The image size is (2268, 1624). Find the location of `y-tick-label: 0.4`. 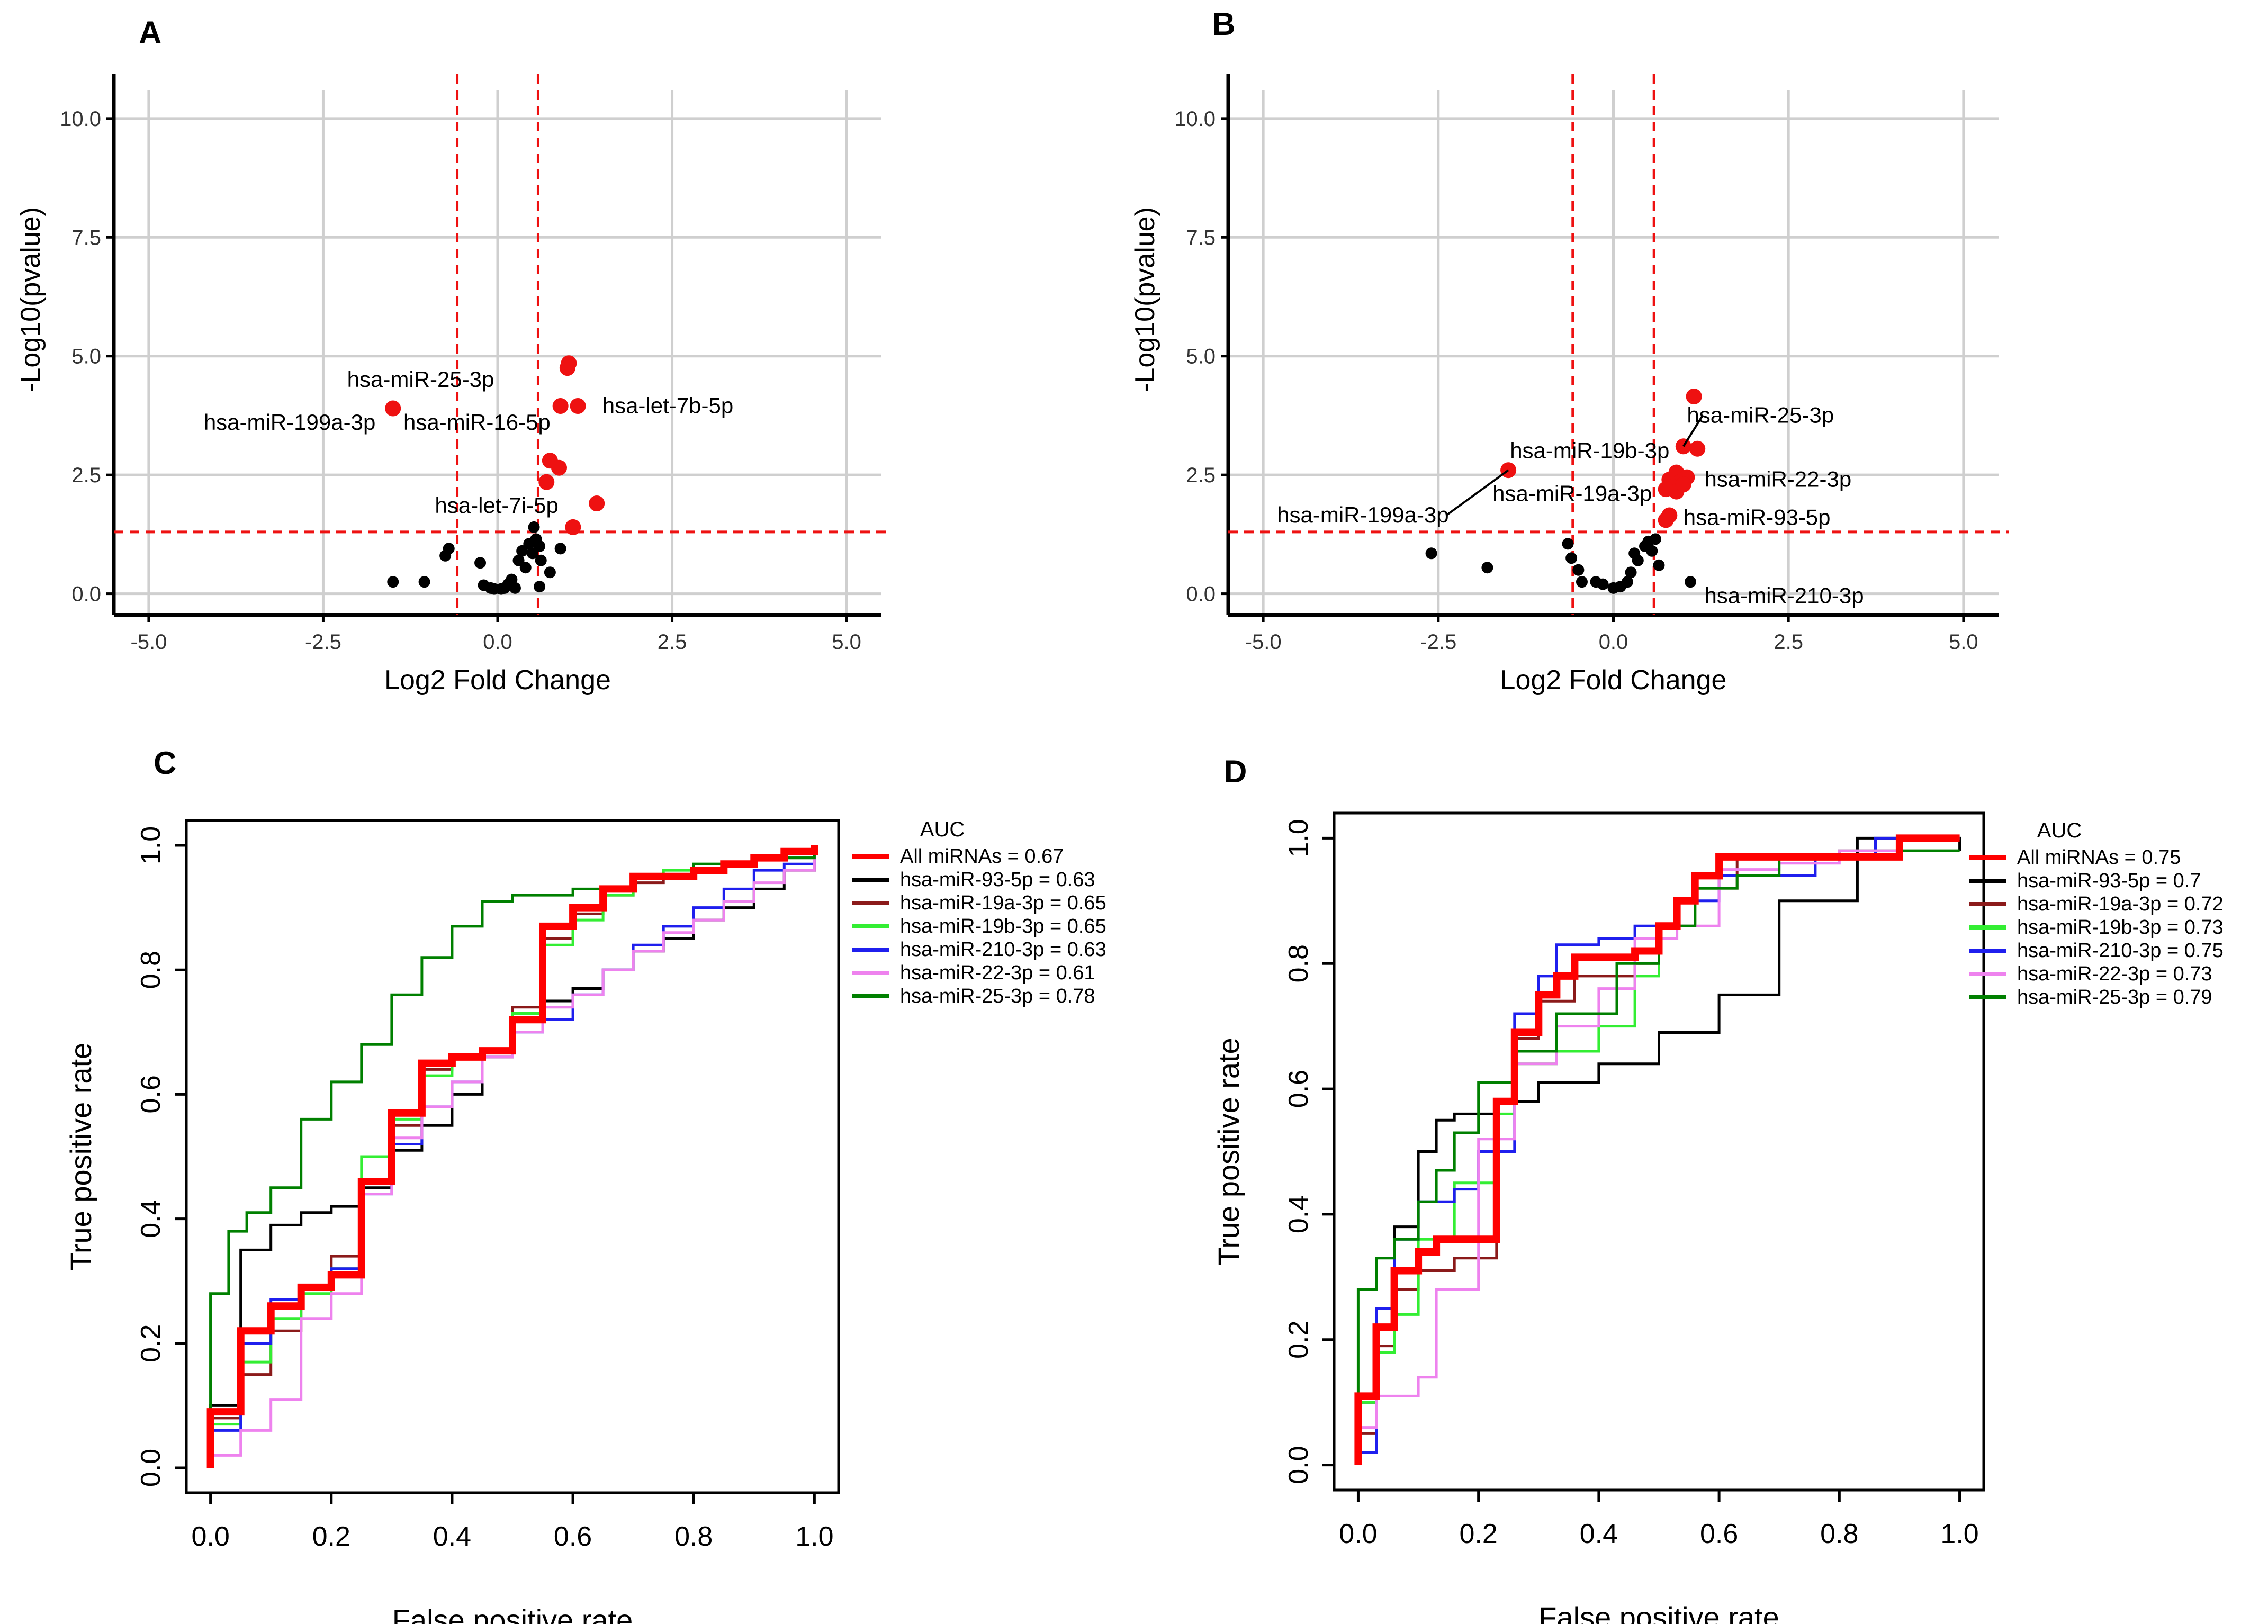

y-tick-label: 0.4 is located at coordinates (1298, 1214).